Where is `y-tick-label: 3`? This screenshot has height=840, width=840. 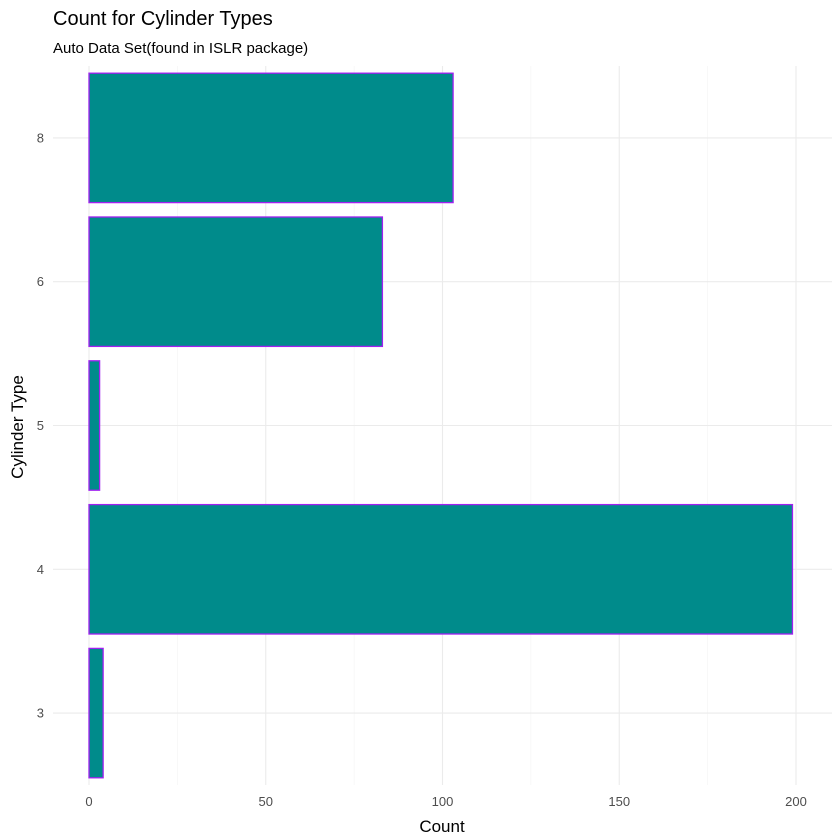 y-tick-label: 3 is located at coordinates (40, 713).